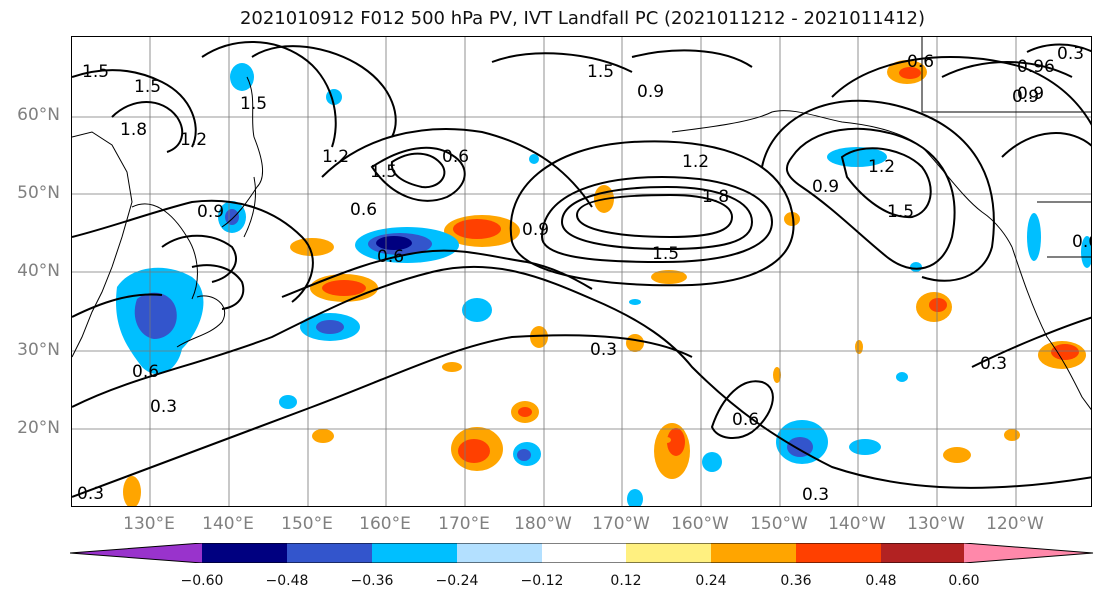 Image resolution: width=1105 pixels, height=601 pixels. I want to click on lon-label: 160°W, so click(700, 524).